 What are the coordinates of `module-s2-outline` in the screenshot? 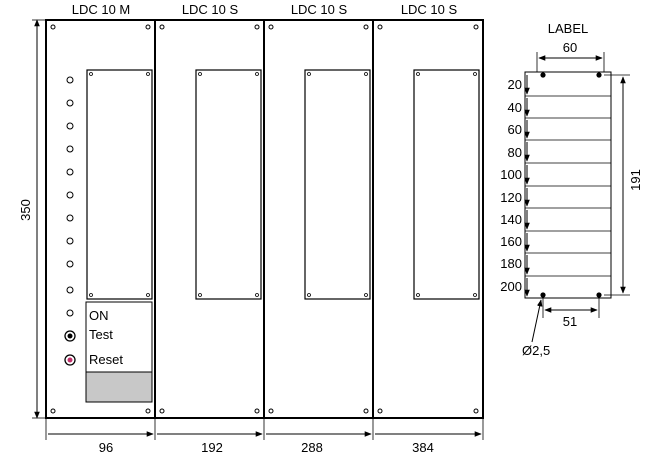 It's located at (318, 219).